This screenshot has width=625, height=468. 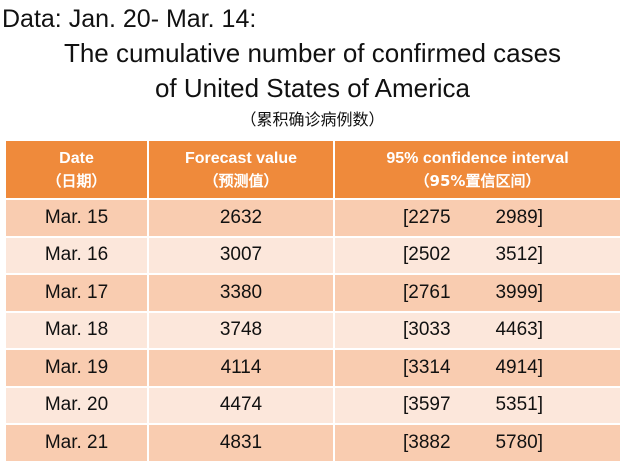 What do you see at coordinates (77, 368) in the screenshot?
I see `date-cell: Mar. 19` at bounding box center [77, 368].